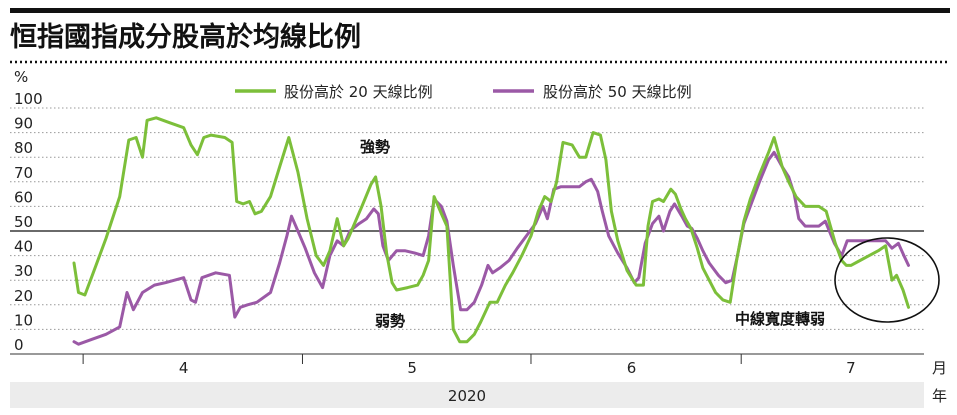 The height and width of the screenshot is (415, 957). What do you see at coordinates (23, 148) in the screenshot?
I see `y-tick-label: 80` at bounding box center [23, 148].